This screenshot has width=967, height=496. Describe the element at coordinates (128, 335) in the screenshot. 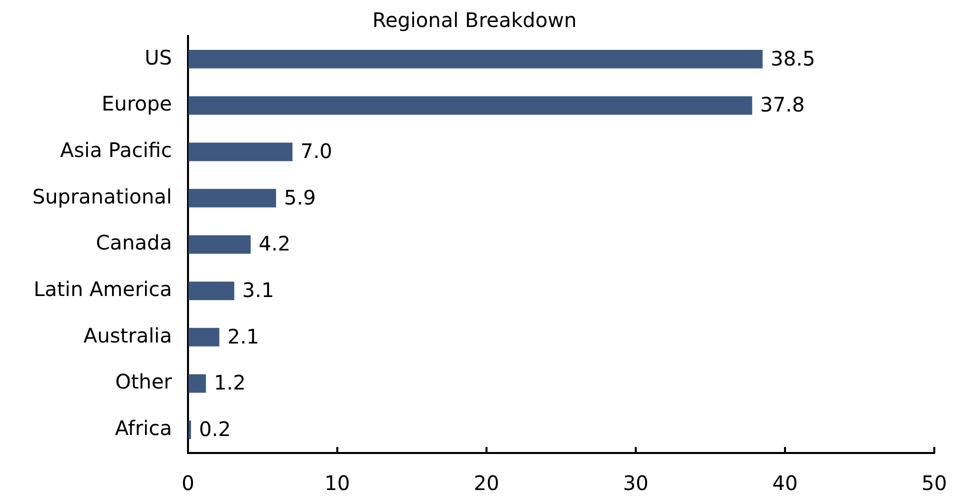

I see `y-tick-label: Australia` at that location.